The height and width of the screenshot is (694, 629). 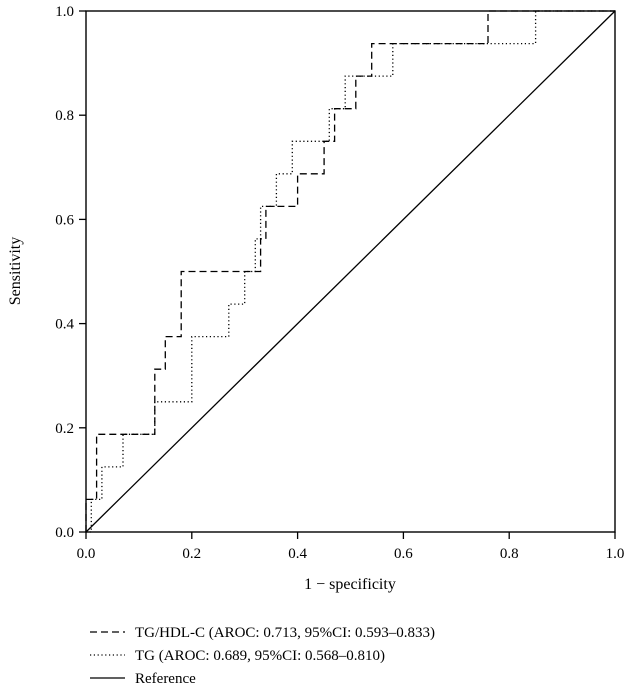 I want to click on y-tick-label: 0.2, so click(x=64, y=429).